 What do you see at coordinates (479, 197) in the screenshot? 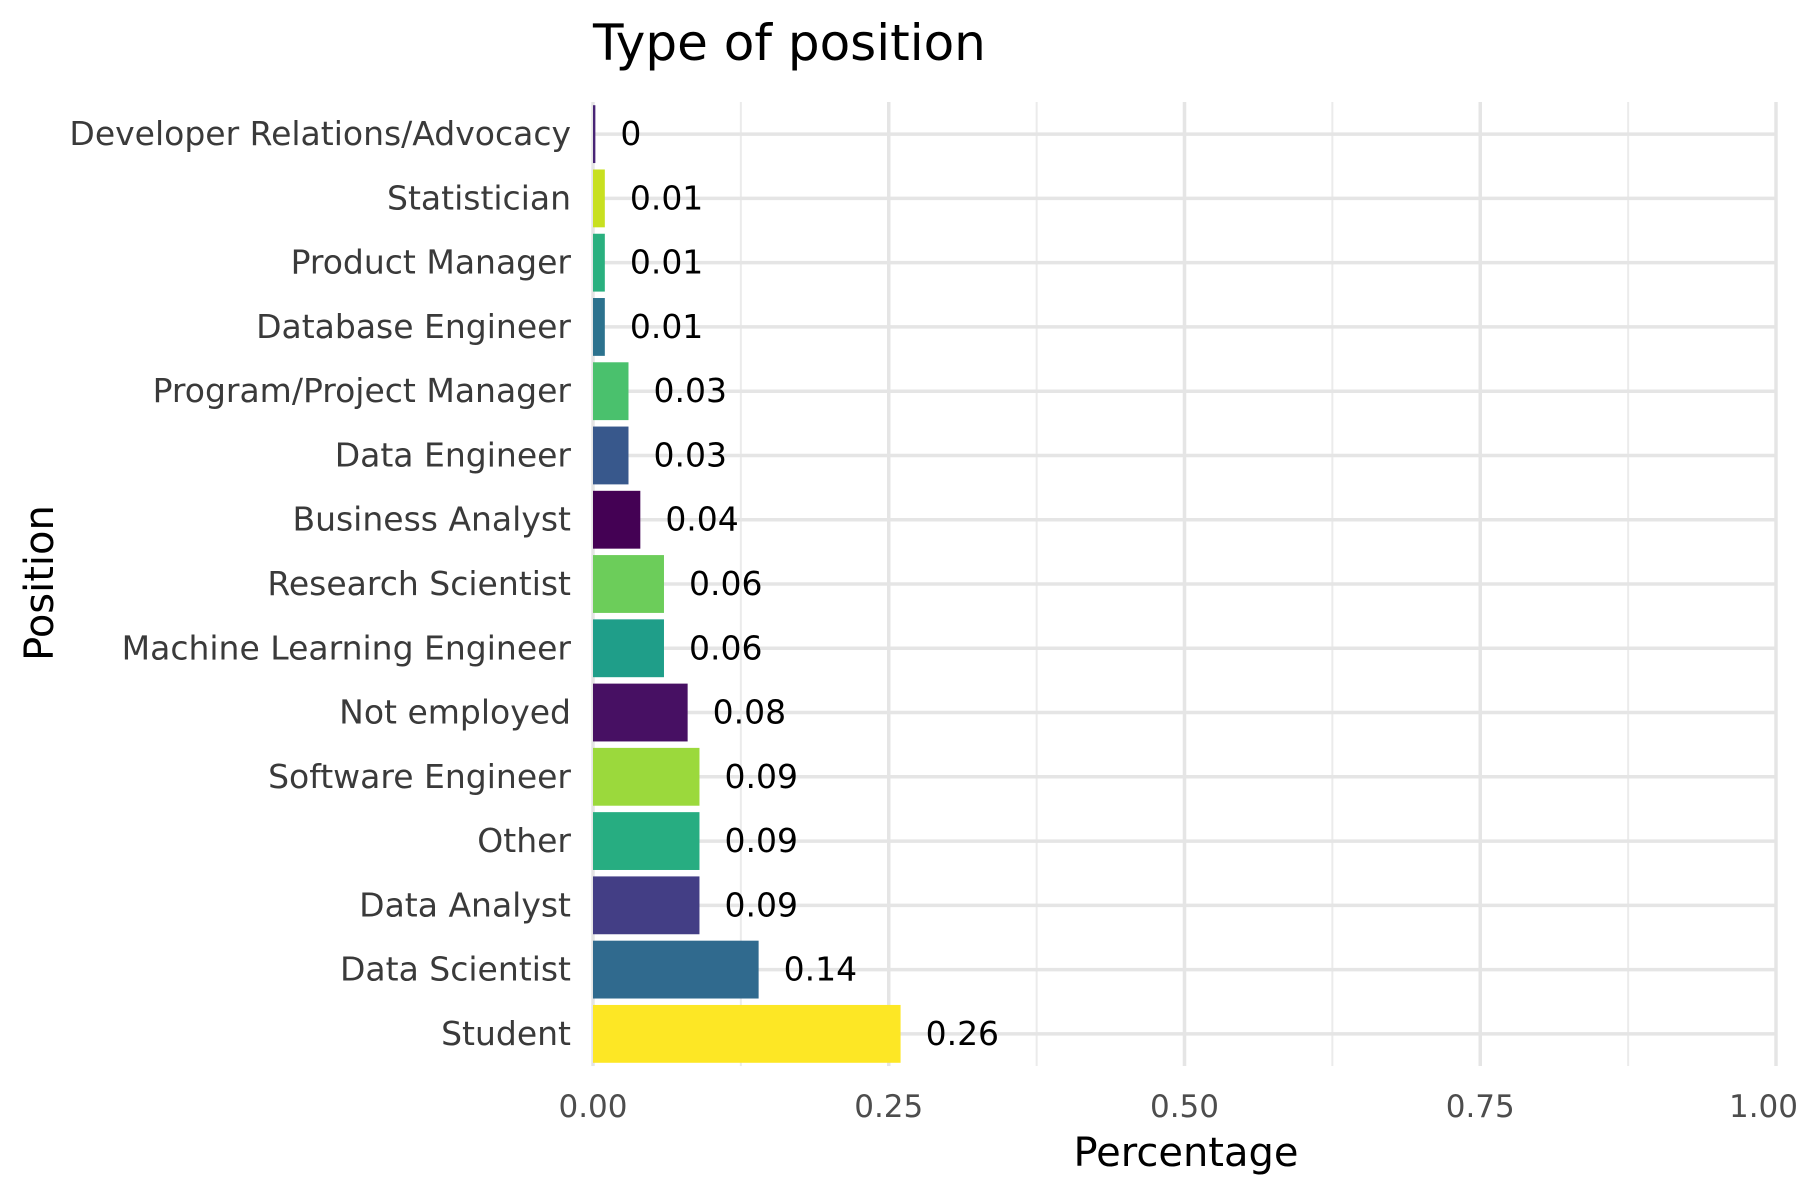
I see `category-label: Statistician` at bounding box center [479, 197].